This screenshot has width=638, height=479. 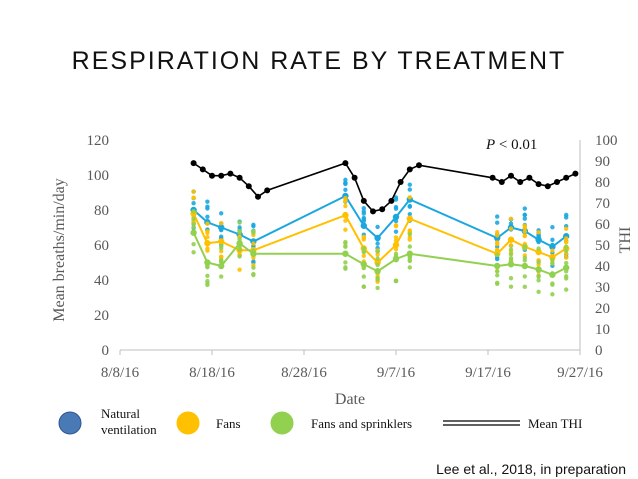 What do you see at coordinates (120, 373) in the screenshot?
I see `x-tick-label: 8/8/16` at bounding box center [120, 373].